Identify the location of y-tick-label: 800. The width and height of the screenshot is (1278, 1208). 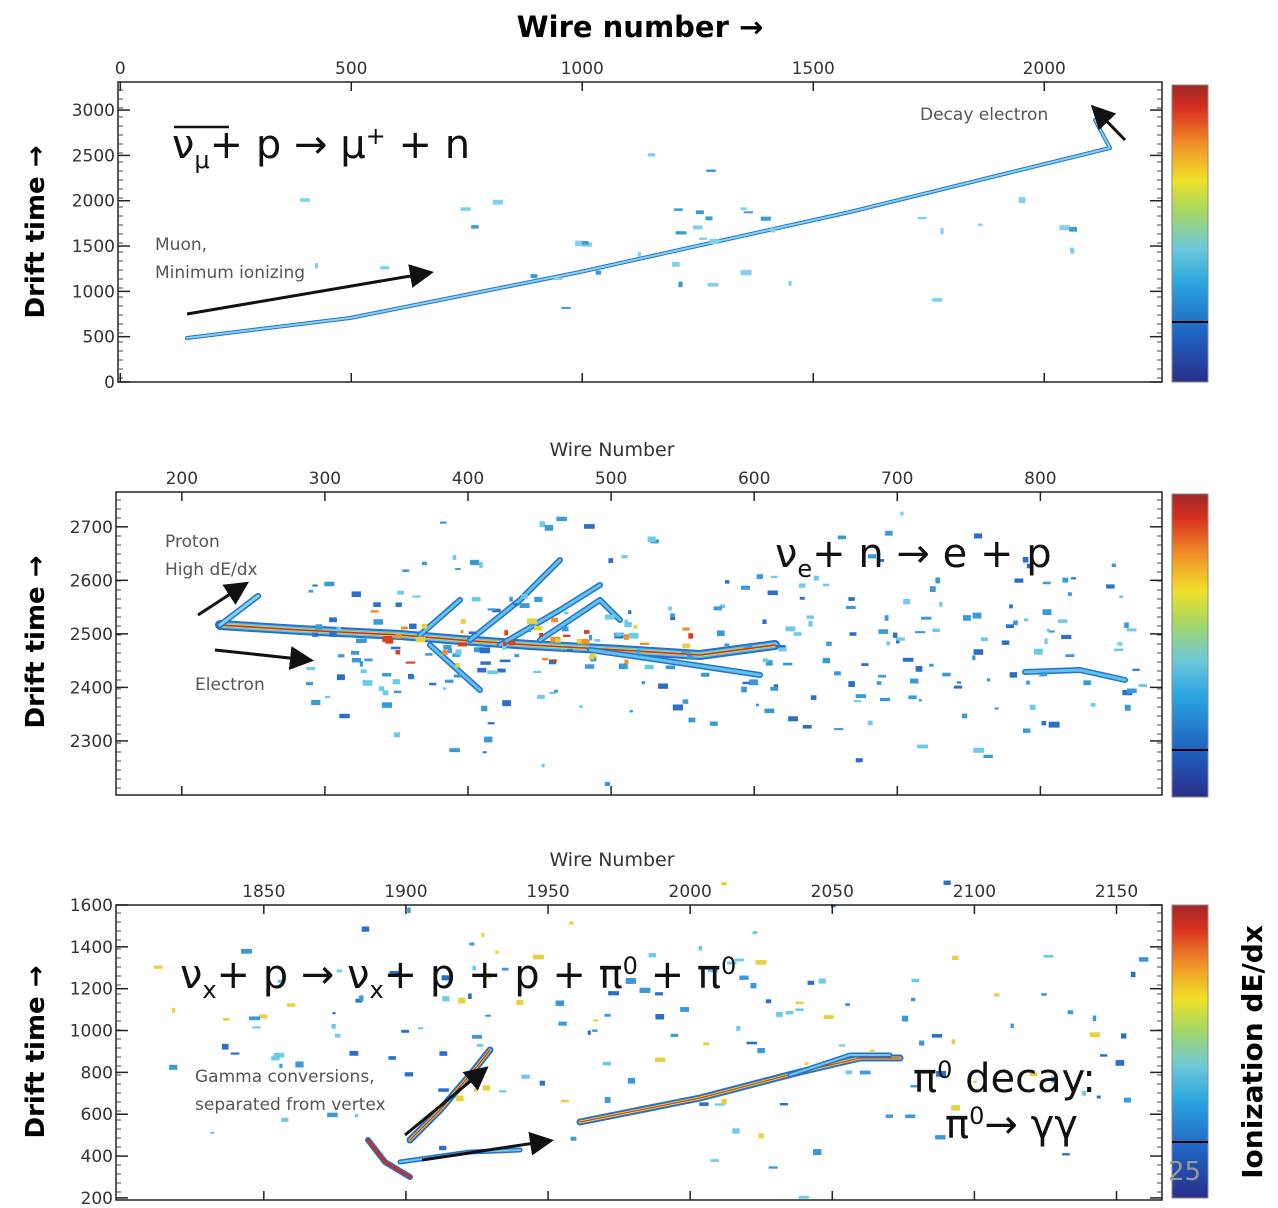
(97, 1073).